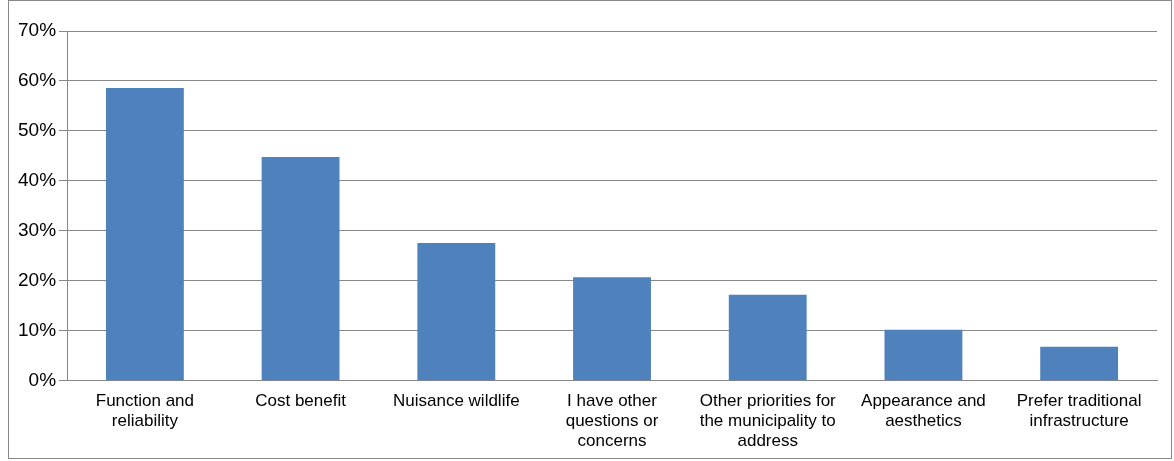  I want to click on y-tick-label: 10%, so click(37, 330).